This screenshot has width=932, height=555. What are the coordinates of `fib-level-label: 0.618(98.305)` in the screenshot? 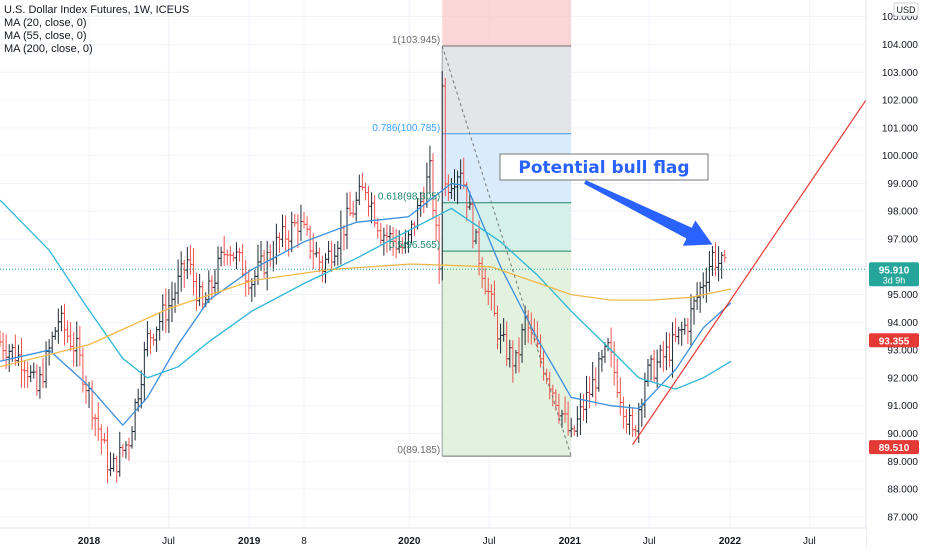 It's located at (409, 197).